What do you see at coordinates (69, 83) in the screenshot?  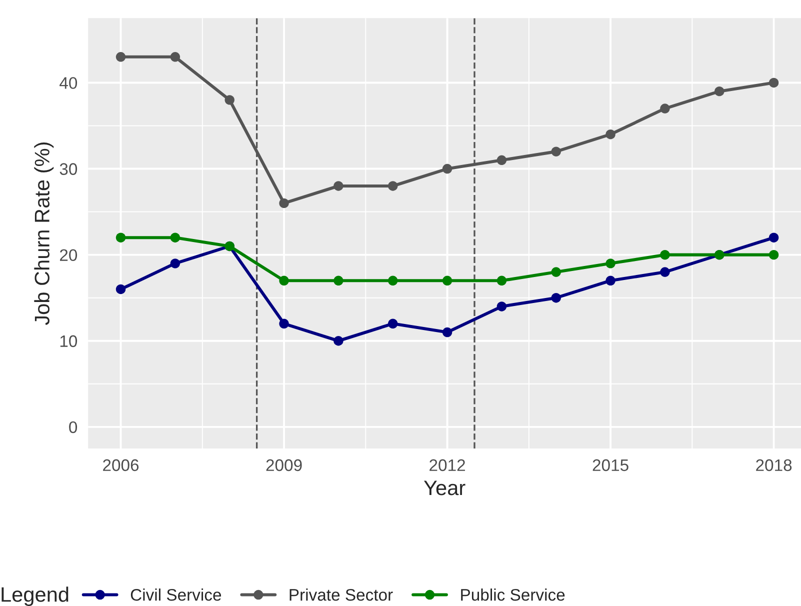 I see `y-tick-label: 40` at bounding box center [69, 83].